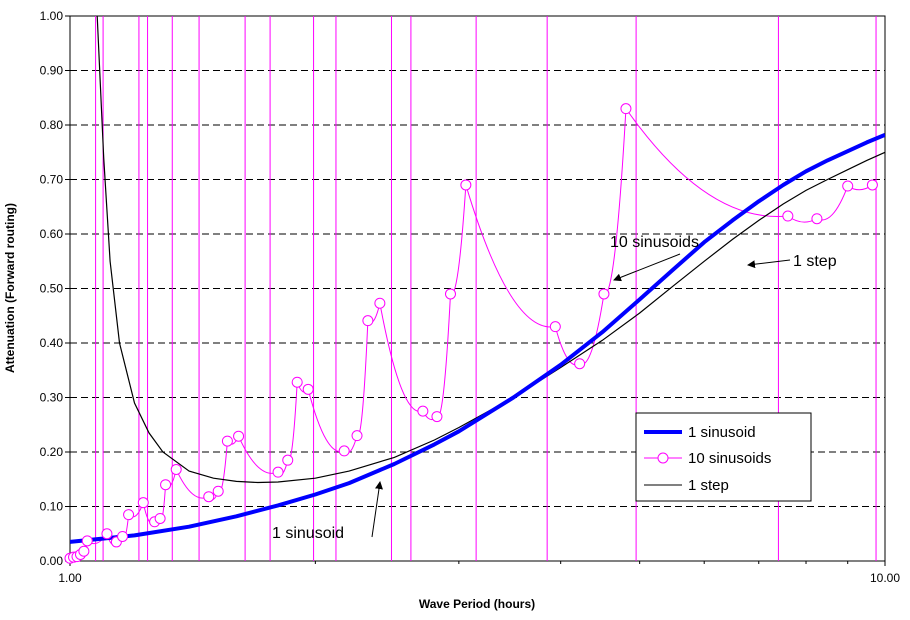  What do you see at coordinates (52, 452) in the screenshot?
I see `y-tick-label: 0.20` at bounding box center [52, 452].